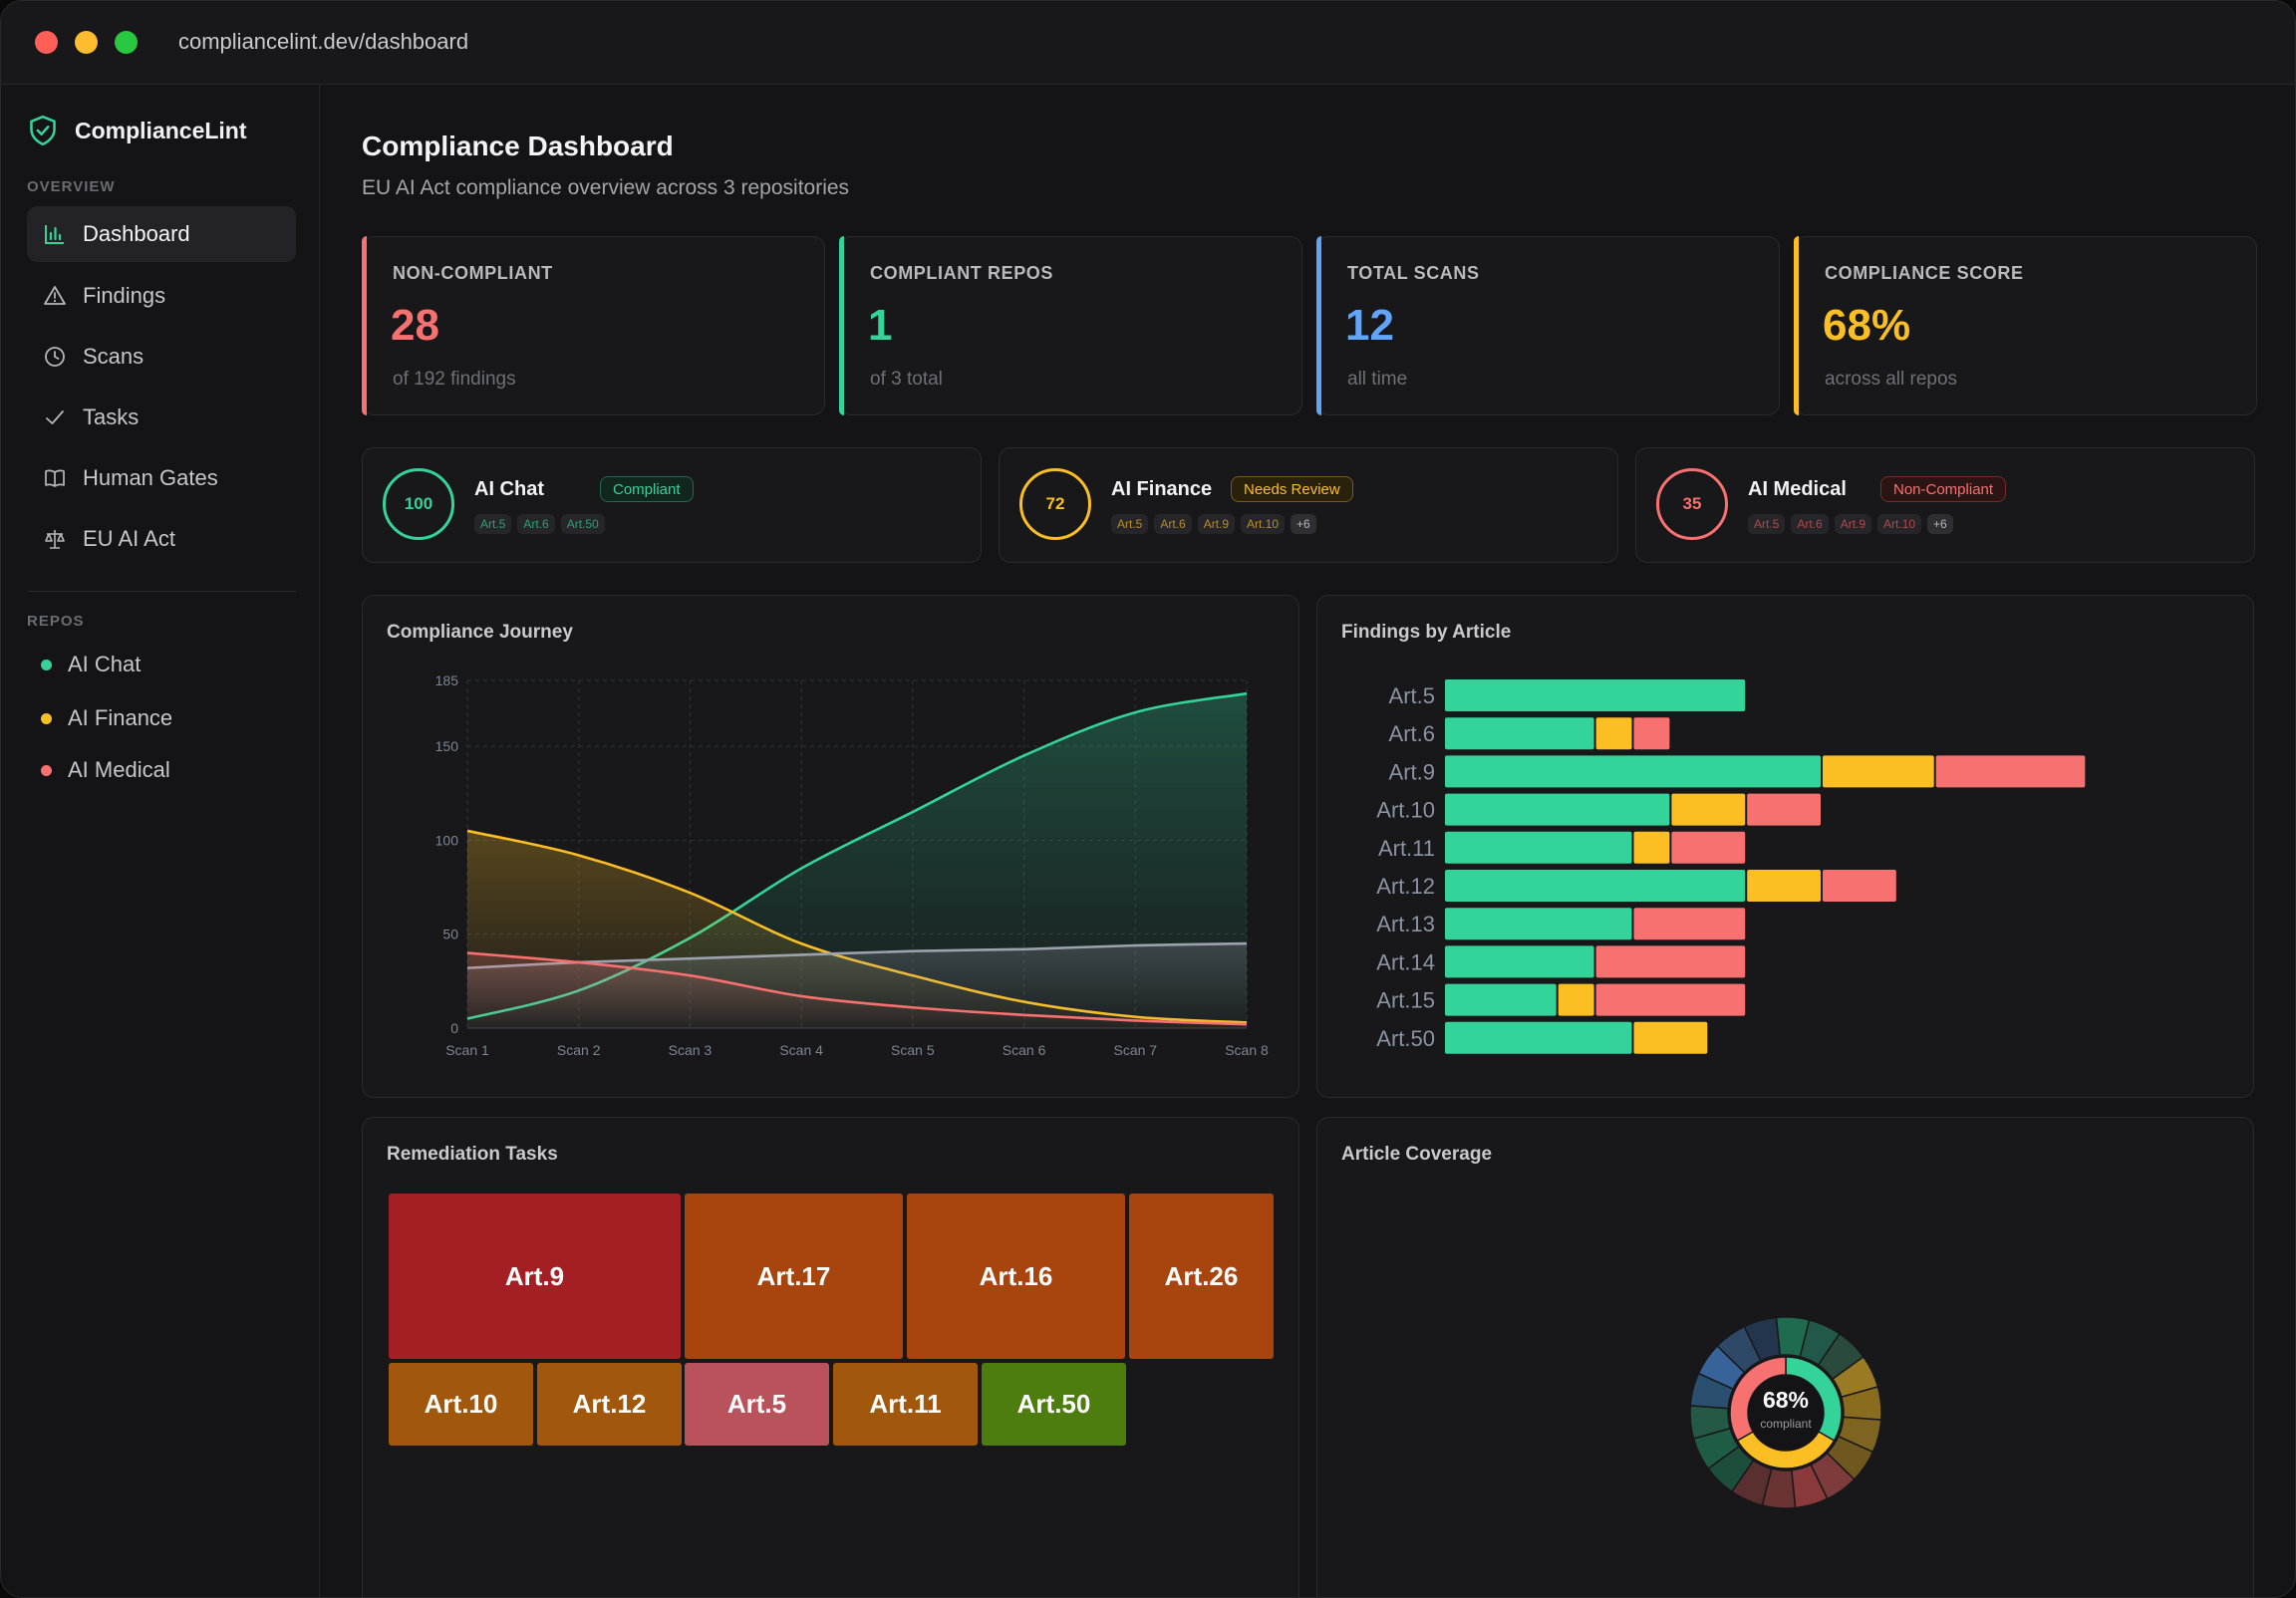 This screenshot has width=2296, height=1598. I want to click on task-tile-art-10: Art.10, so click(461, 1404).